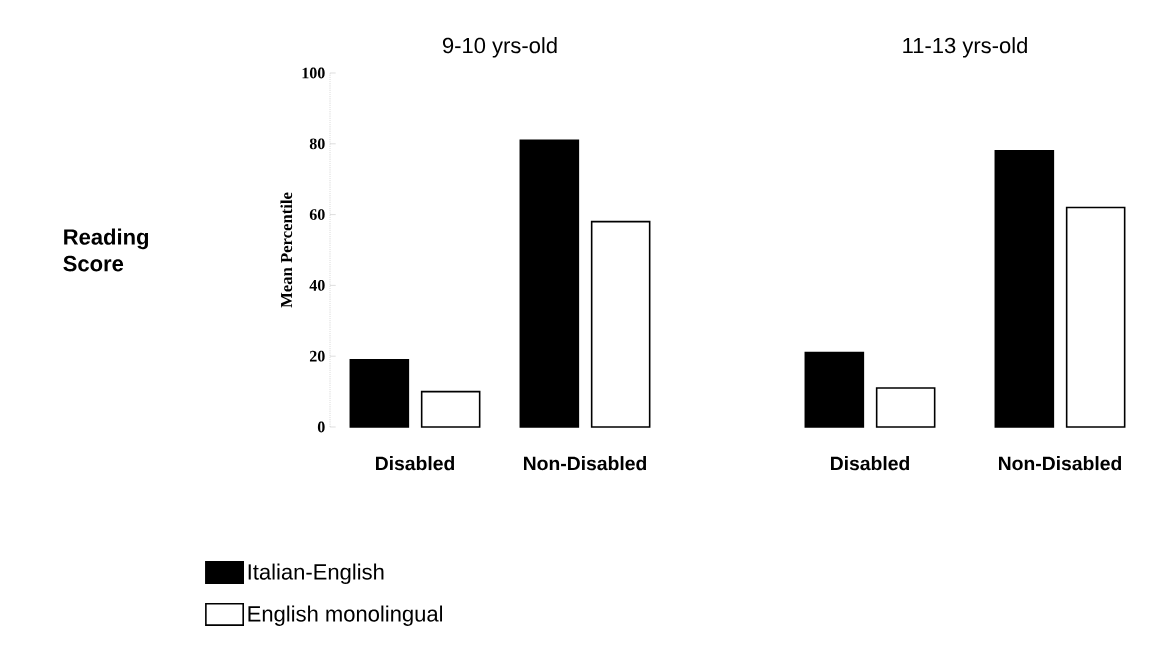  I want to click on y-tick-label: 0, so click(321, 427).